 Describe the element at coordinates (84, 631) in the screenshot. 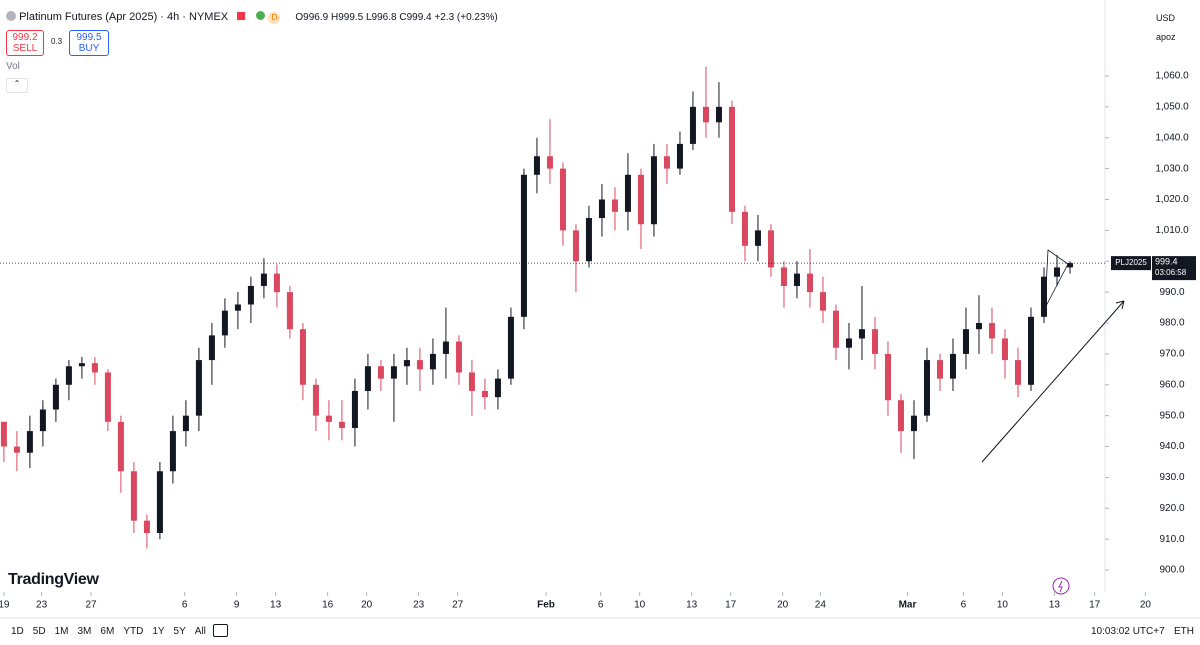

I see `timeframe-button: 3M` at that location.